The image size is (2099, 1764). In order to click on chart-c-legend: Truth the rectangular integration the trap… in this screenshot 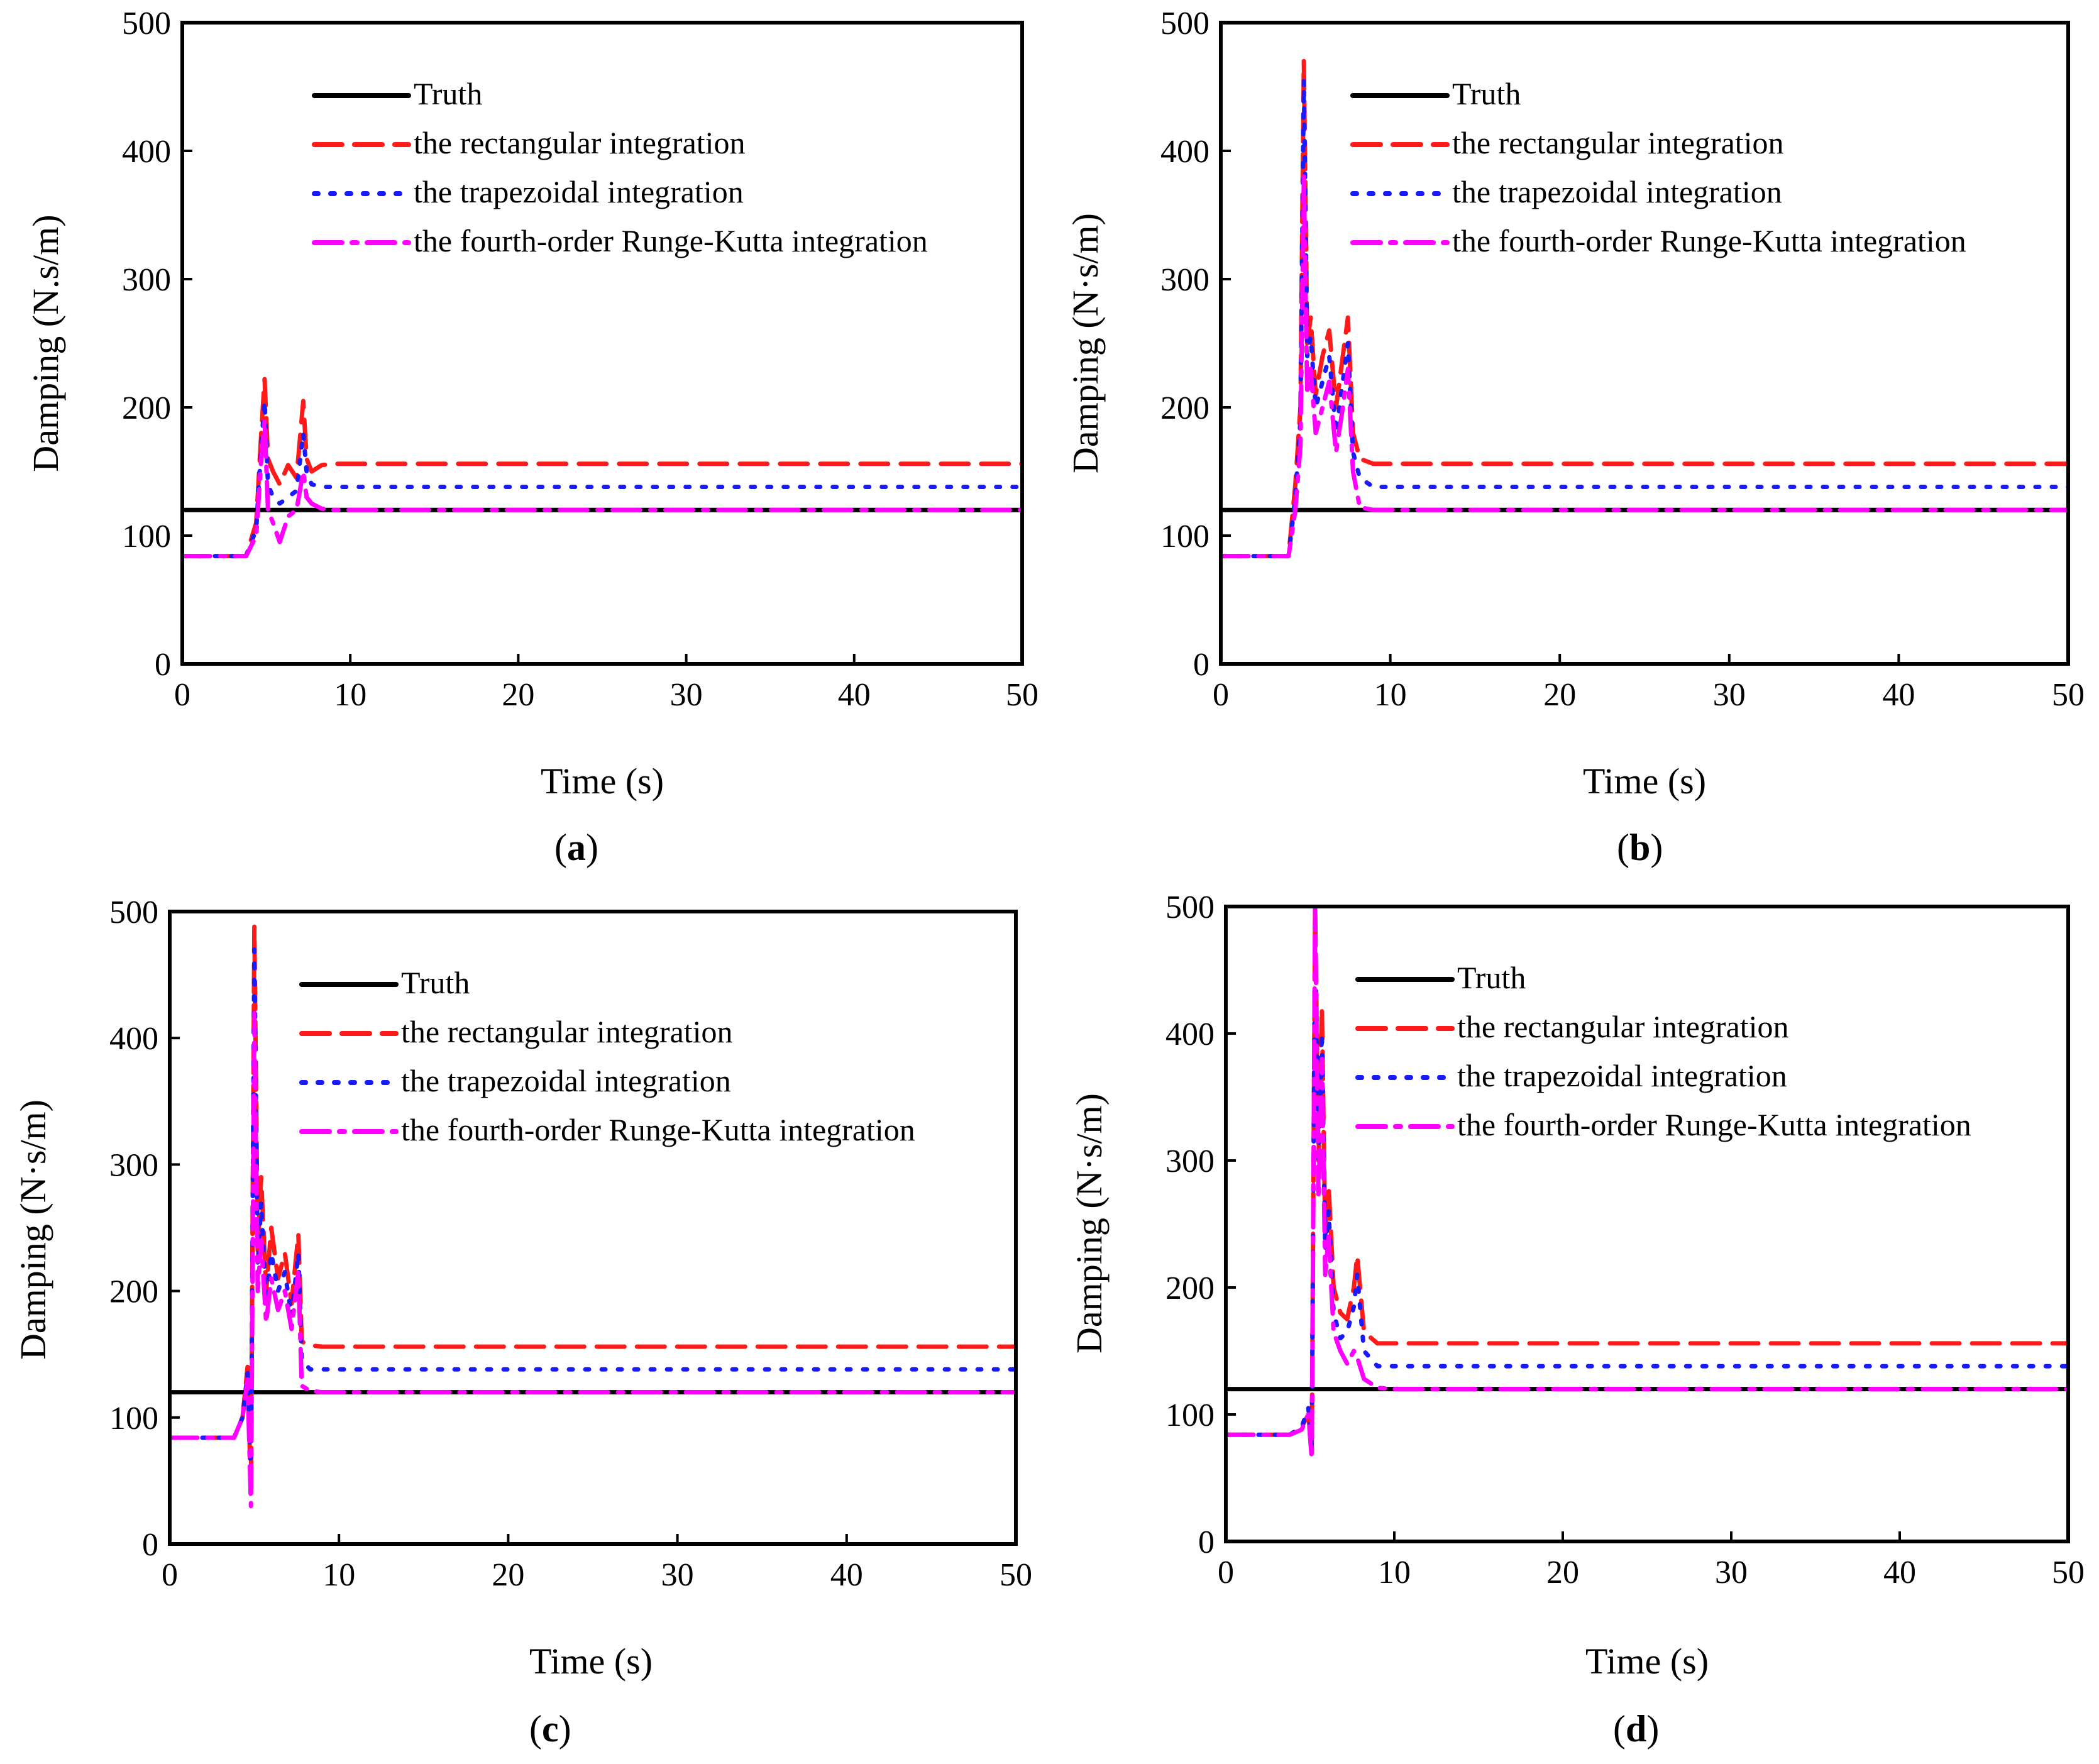, I will do `click(607, 1056)`.